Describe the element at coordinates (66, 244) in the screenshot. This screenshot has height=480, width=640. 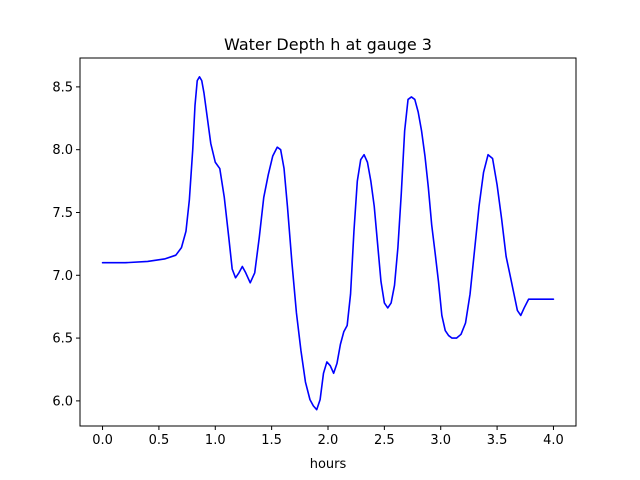
I see `y-axis: 6.0 6.5 7.0 7.5 8.0 8.5` at that location.